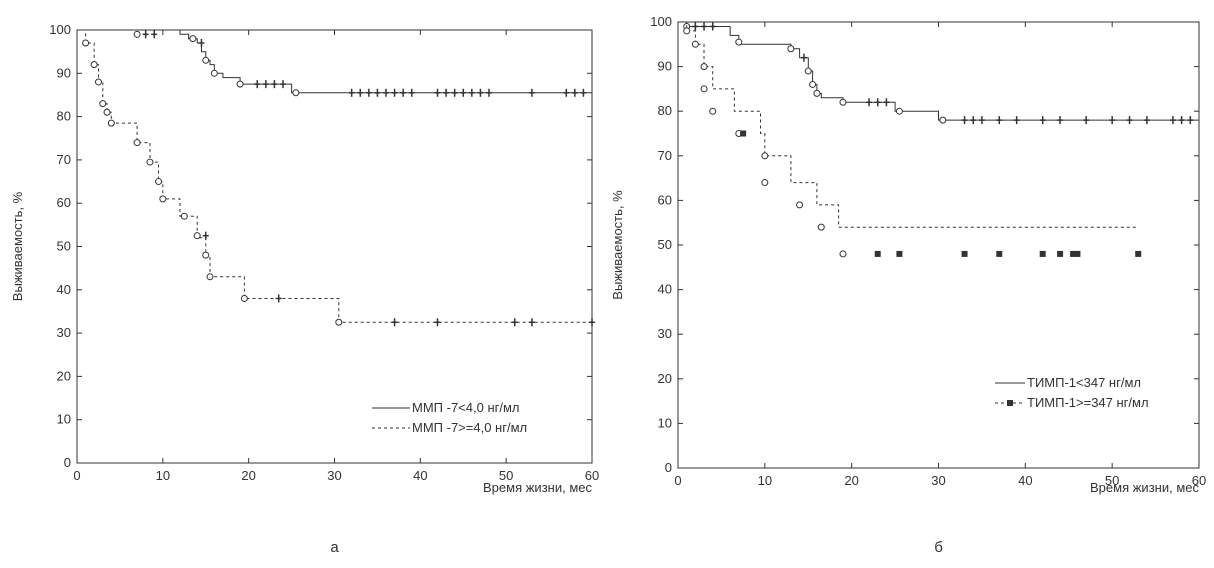 This screenshot has width=1214, height=568. I want to click on panel-label: б, so click(938, 547).